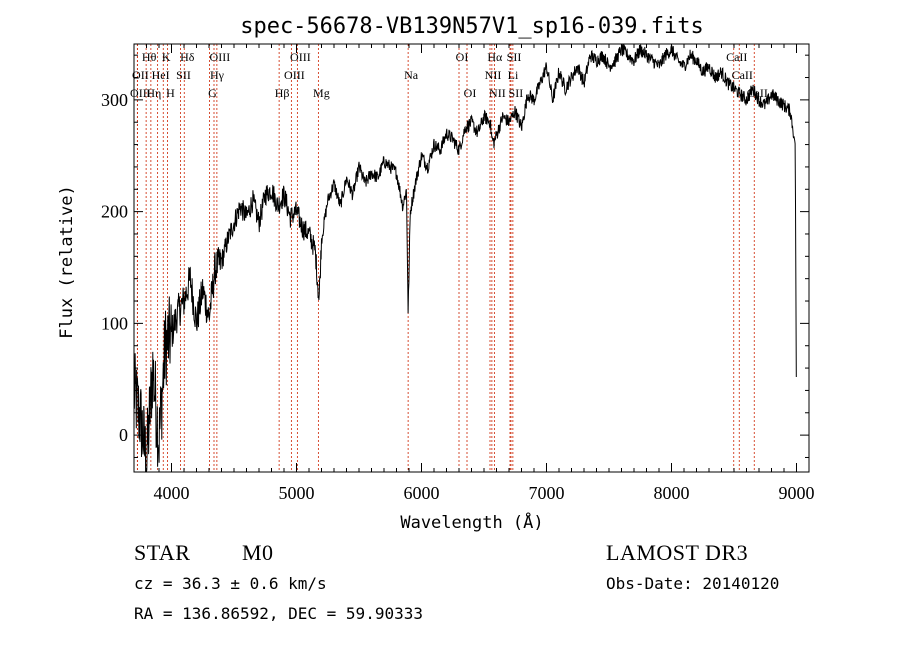 The image size is (900, 649). I want to click on line-label: Li, so click(513, 75).